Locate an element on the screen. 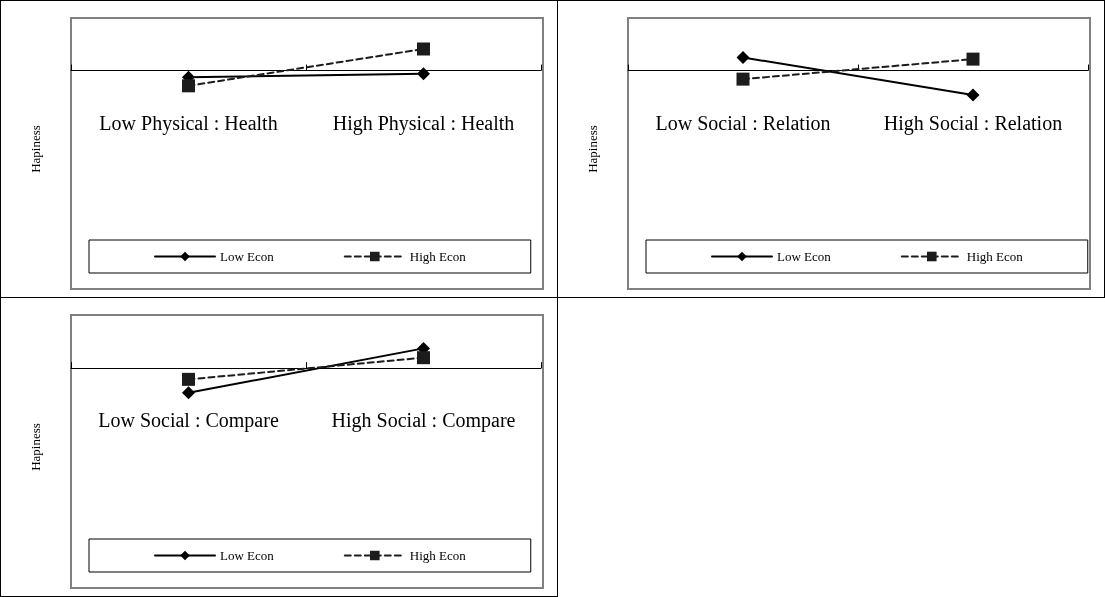 The image size is (1105, 597). x-tick-label: High Physical : Health is located at coordinates (423, 123).